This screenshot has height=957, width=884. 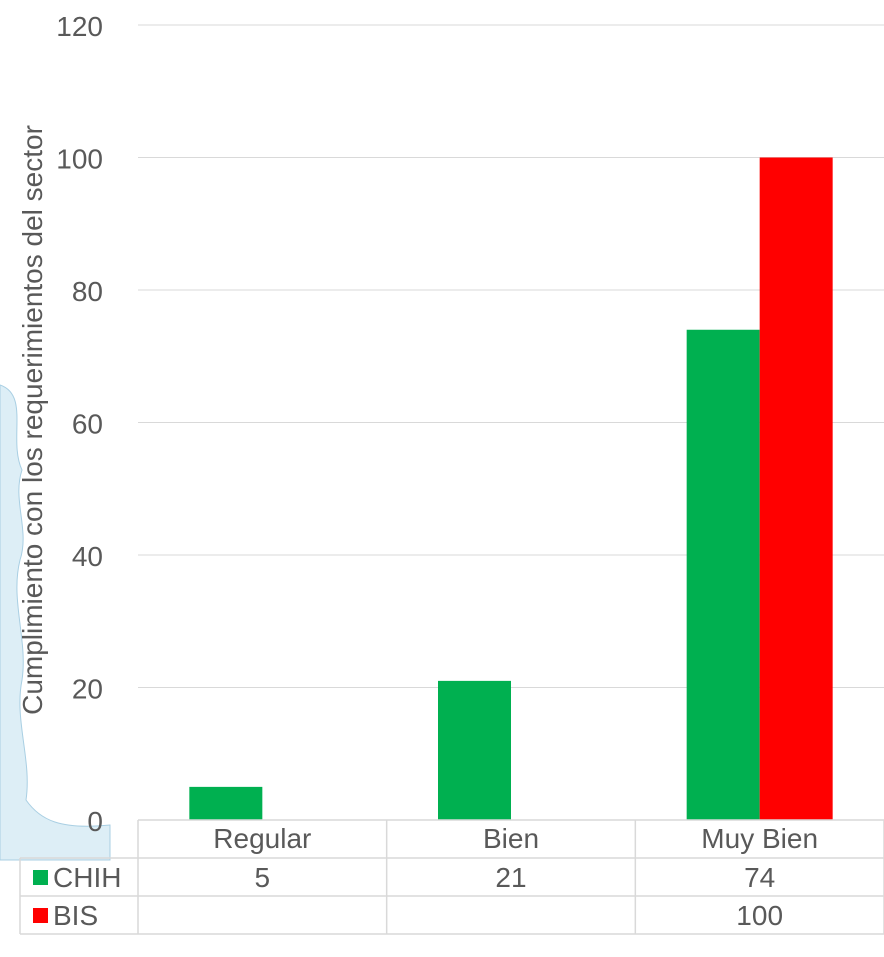 What do you see at coordinates (262, 838) in the screenshot?
I see `category-label-regular: Regular` at bounding box center [262, 838].